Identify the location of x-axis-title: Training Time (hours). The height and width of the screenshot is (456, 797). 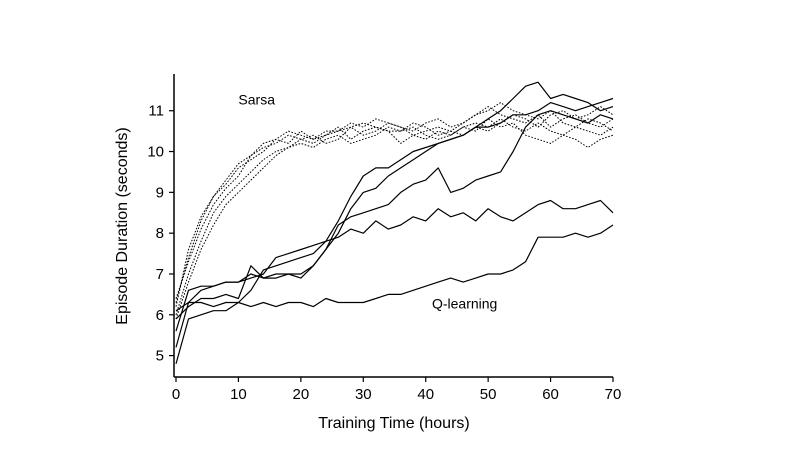
(393, 423).